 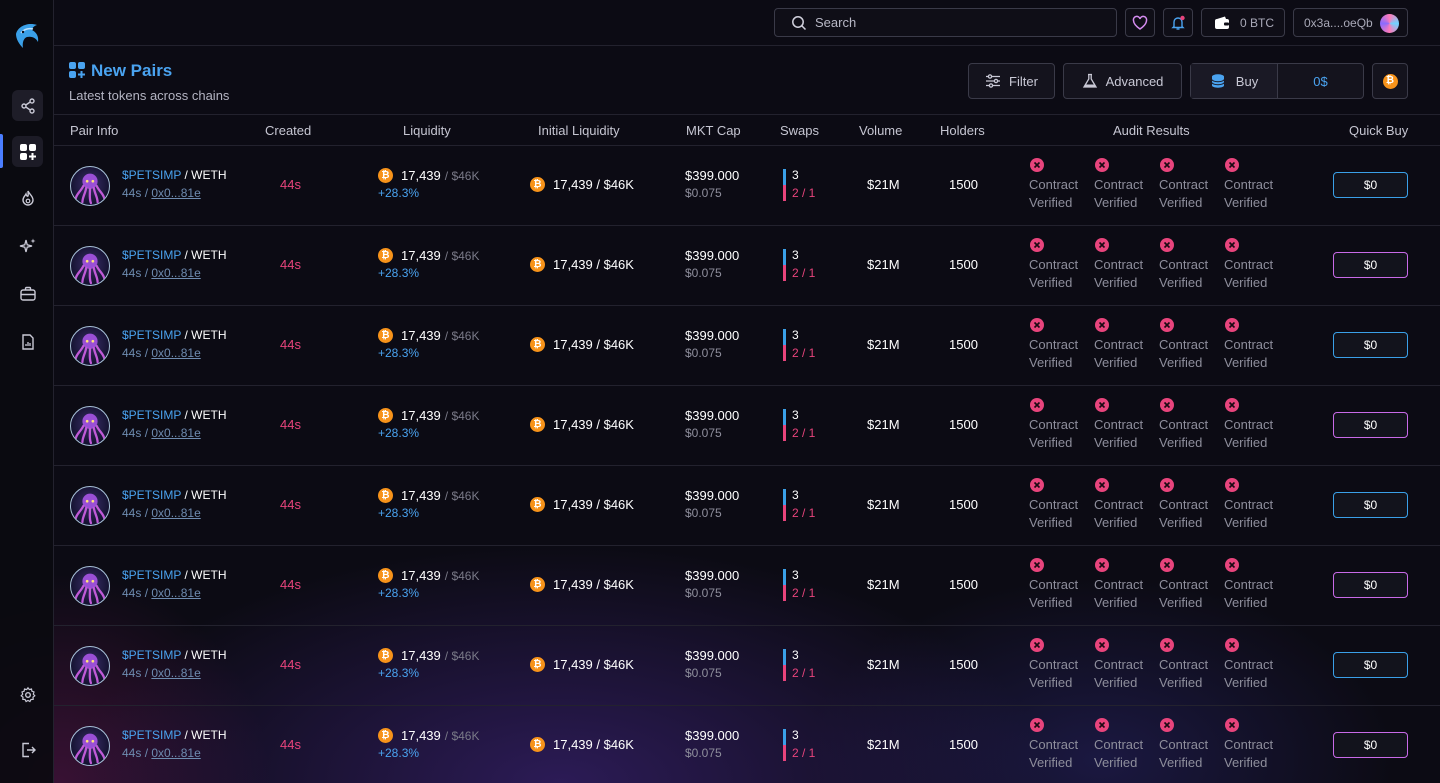 I want to click on pair-meta: 44s / 0x0...81e, so click(x=161, y=673).